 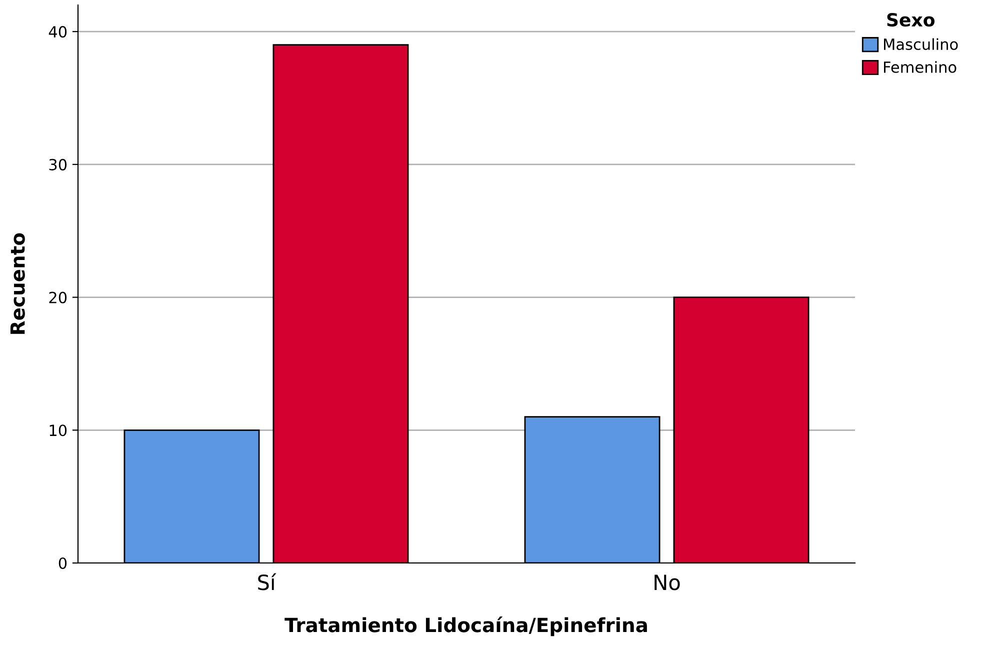 I want to click on y-tick-label: 0, so click(x=62, y=563).